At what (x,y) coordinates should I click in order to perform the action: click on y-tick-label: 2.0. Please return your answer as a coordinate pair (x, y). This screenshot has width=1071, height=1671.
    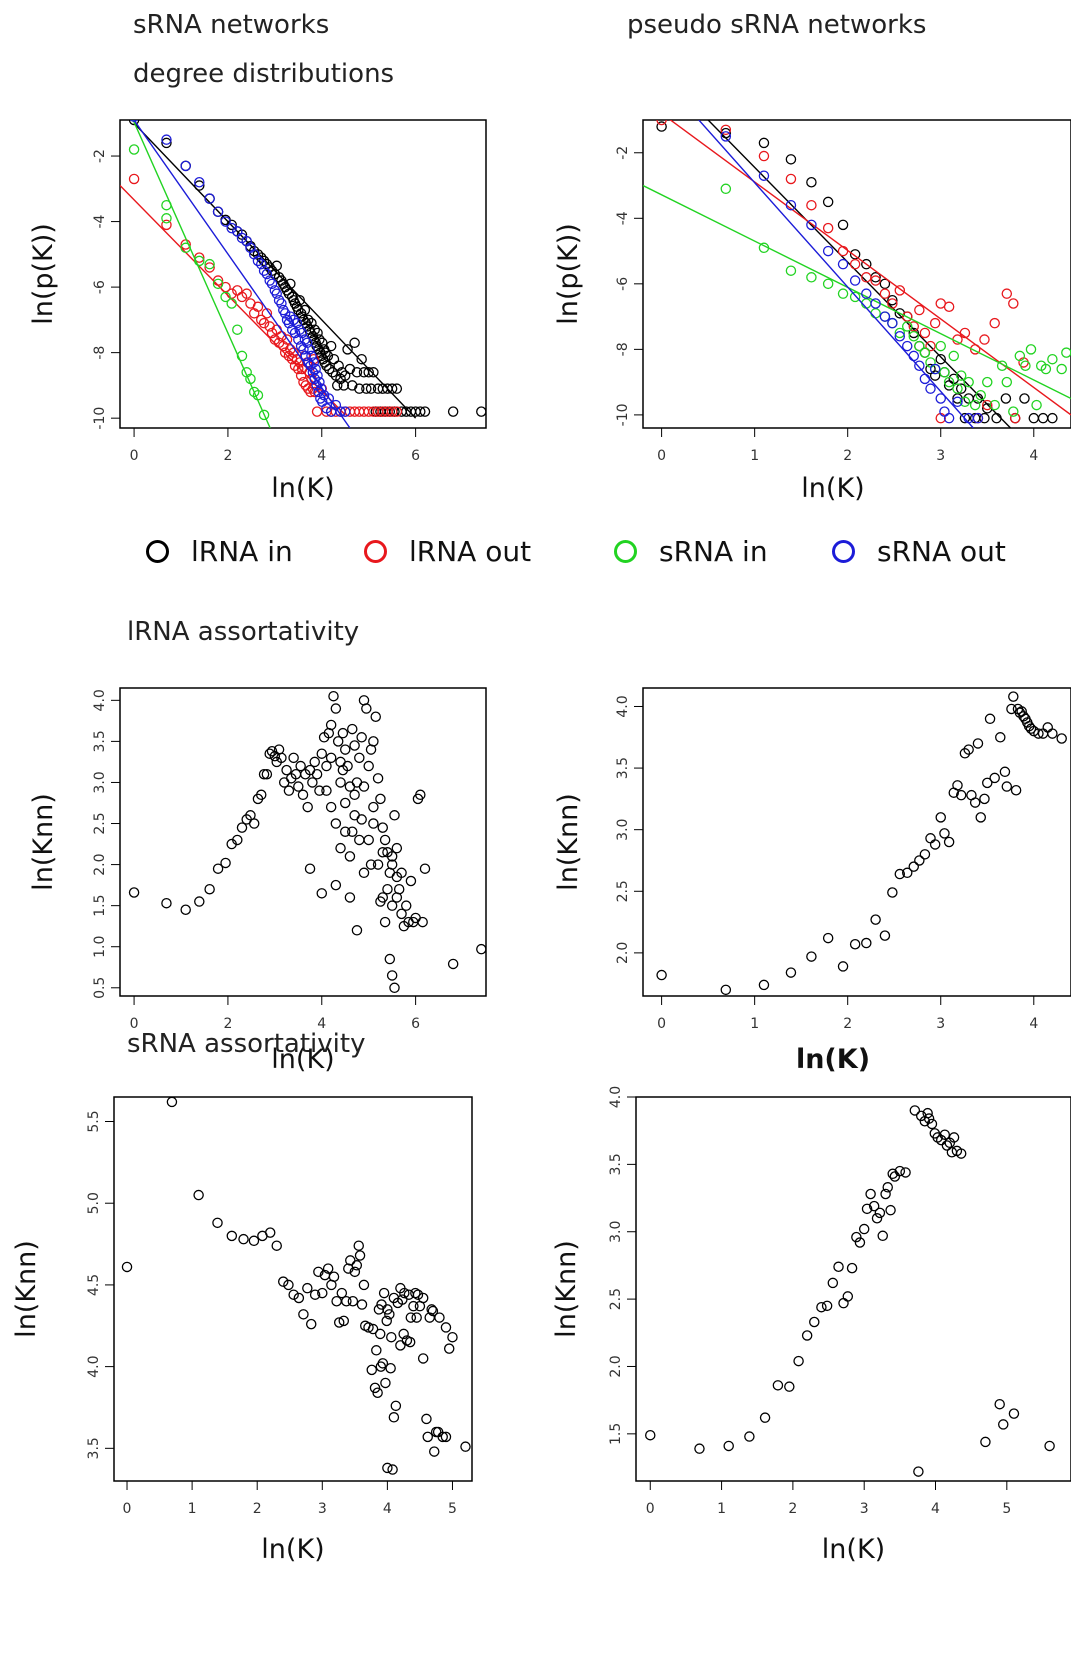
    Looking at the image, I should click on (623, 953).